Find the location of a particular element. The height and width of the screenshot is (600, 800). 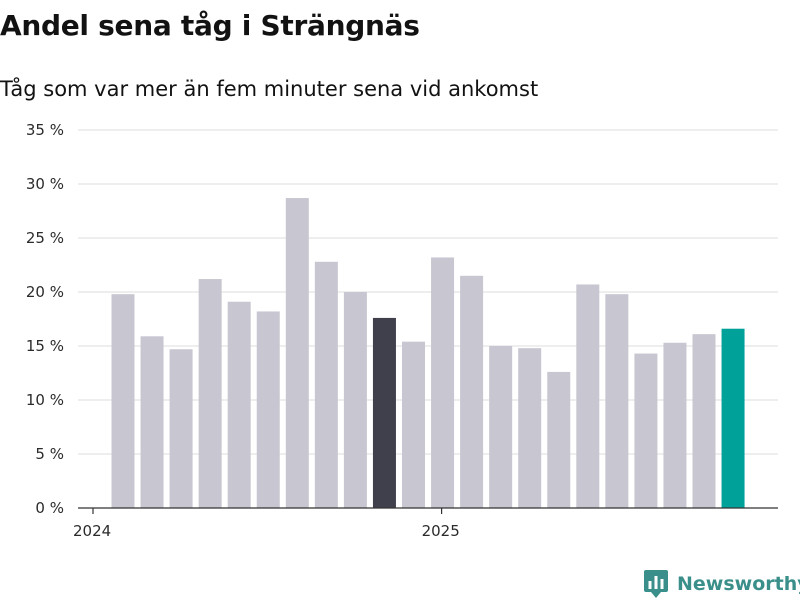

y-tick-label: 0 % is located at coordinates (49, 508).